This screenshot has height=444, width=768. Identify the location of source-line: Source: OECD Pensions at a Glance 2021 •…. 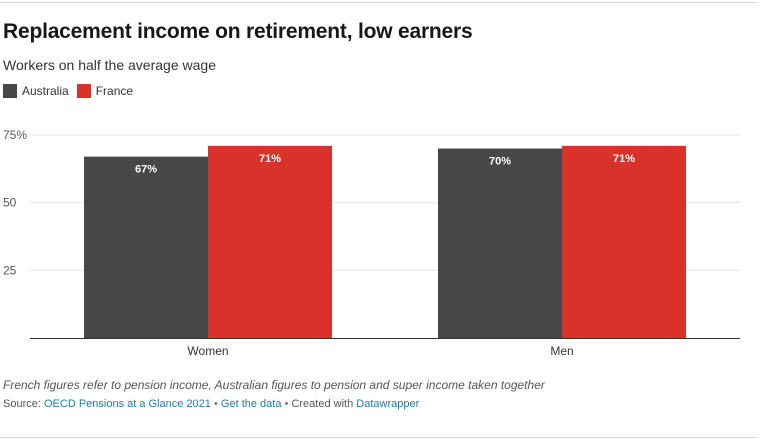
(211, 404).